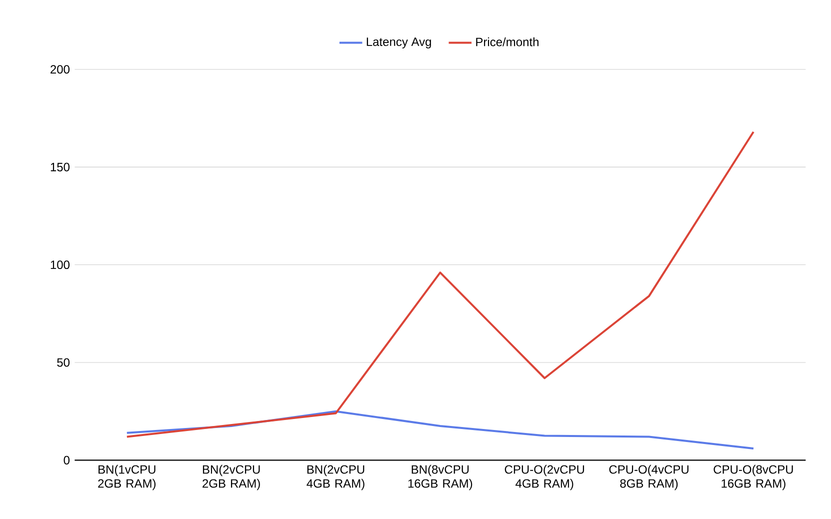 Image resolution: width=831 pixels, height=519 pixels. What do you see at coordinates (507, 41) in the screenshot?
I see `legend-label: Price/month` at bounding box center [507, 41].